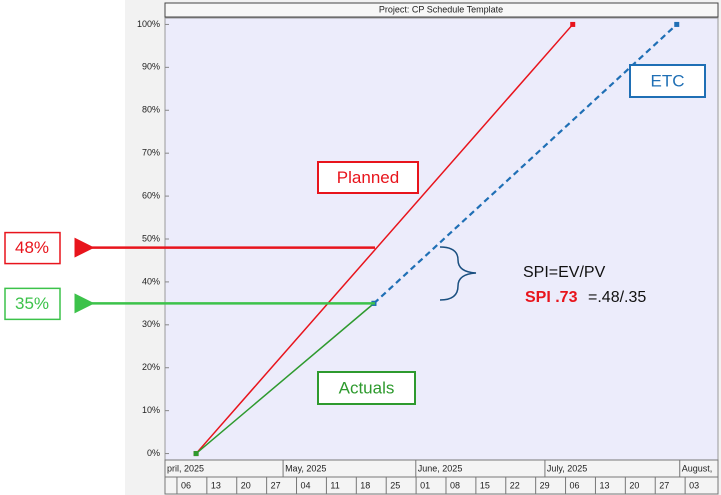  I want to click on month-label: August,, so click(697, 468).